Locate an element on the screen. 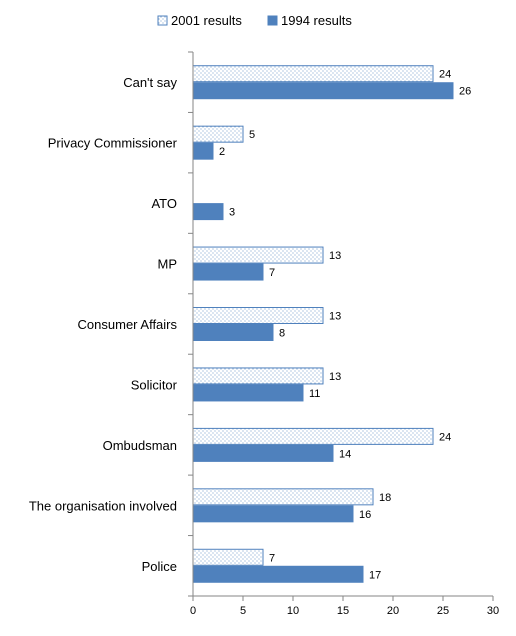  data-label: 8 is located at coordinates (282, 334).